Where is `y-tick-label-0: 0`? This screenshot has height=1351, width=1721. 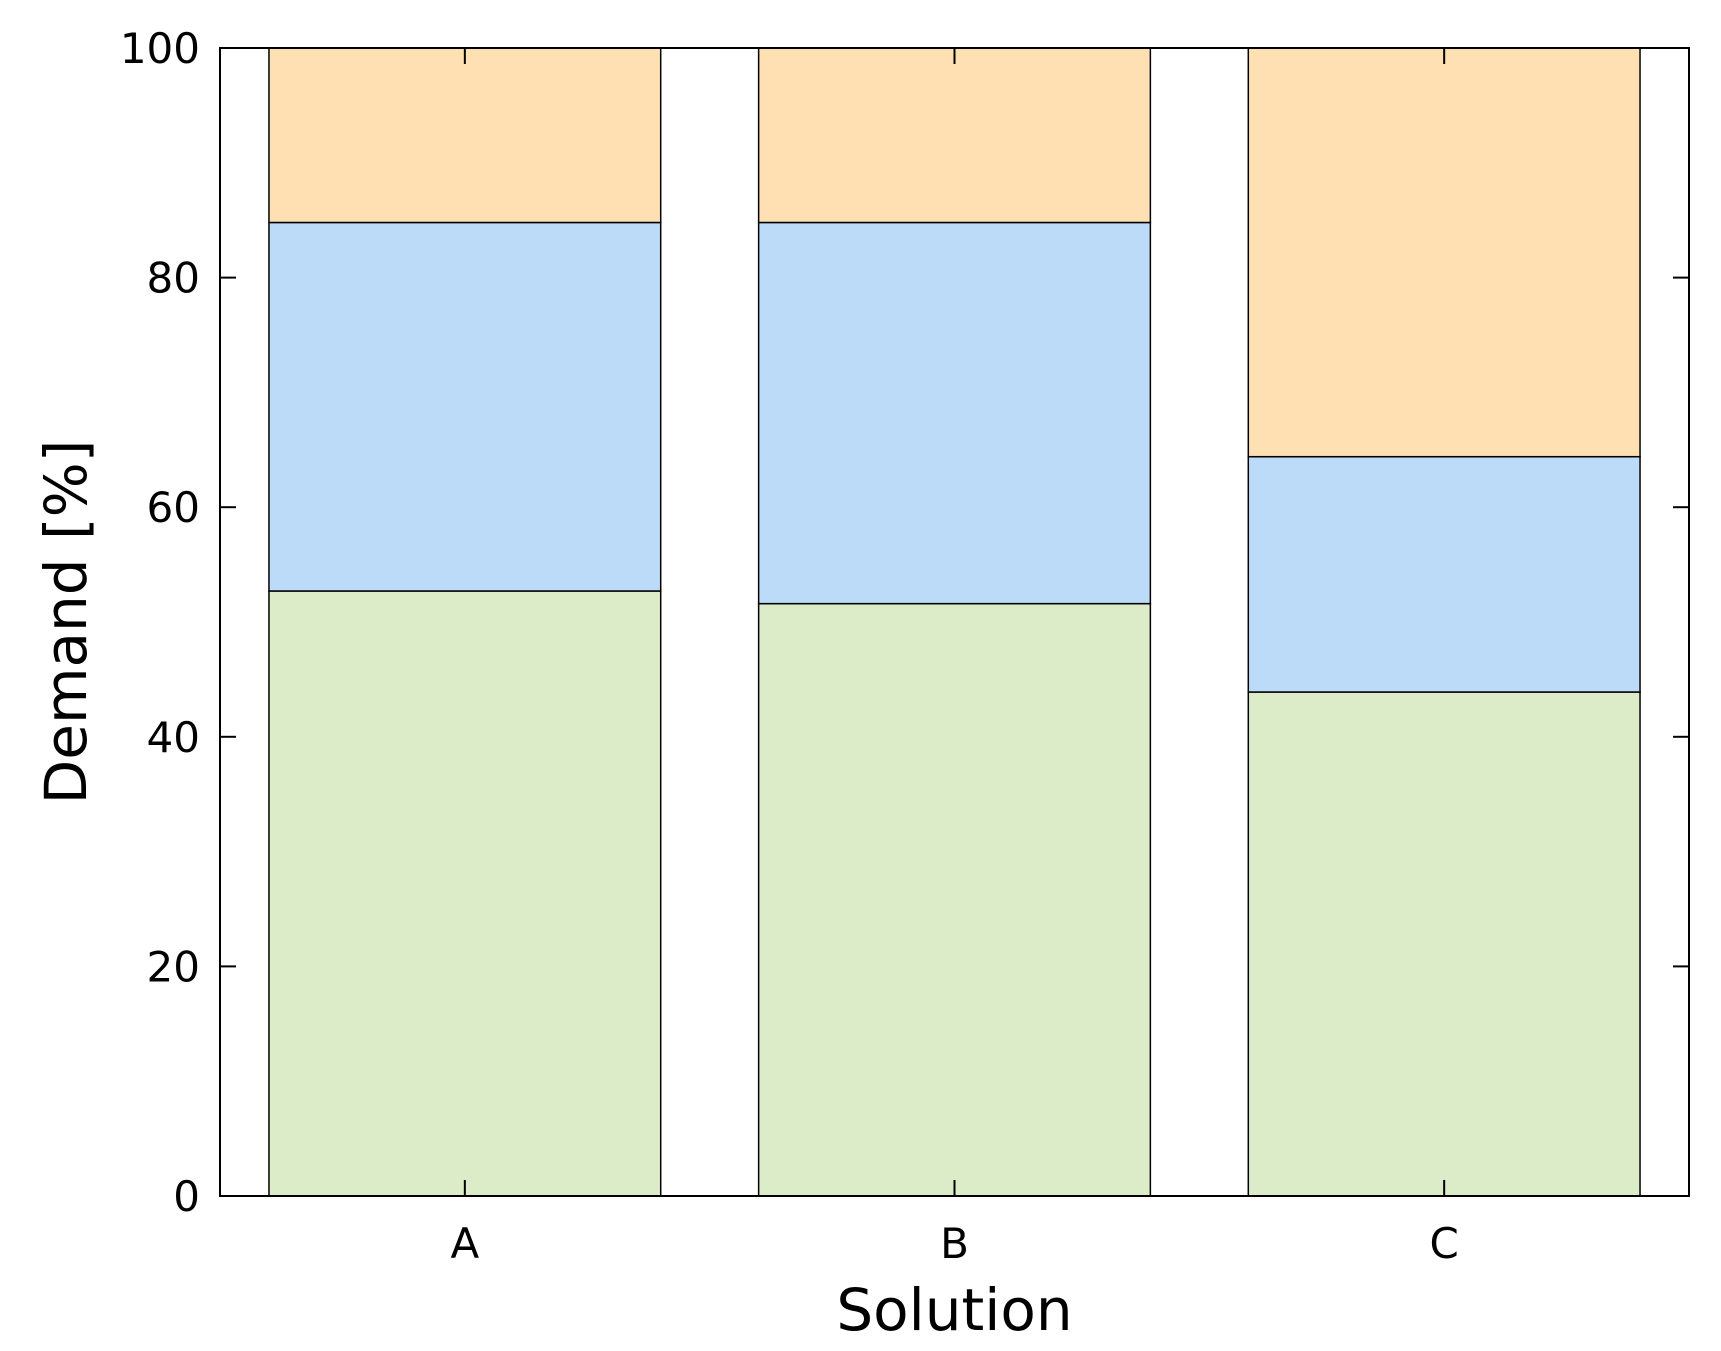
y-tick-label-0: 0 is located at coordinates (186, 1196).